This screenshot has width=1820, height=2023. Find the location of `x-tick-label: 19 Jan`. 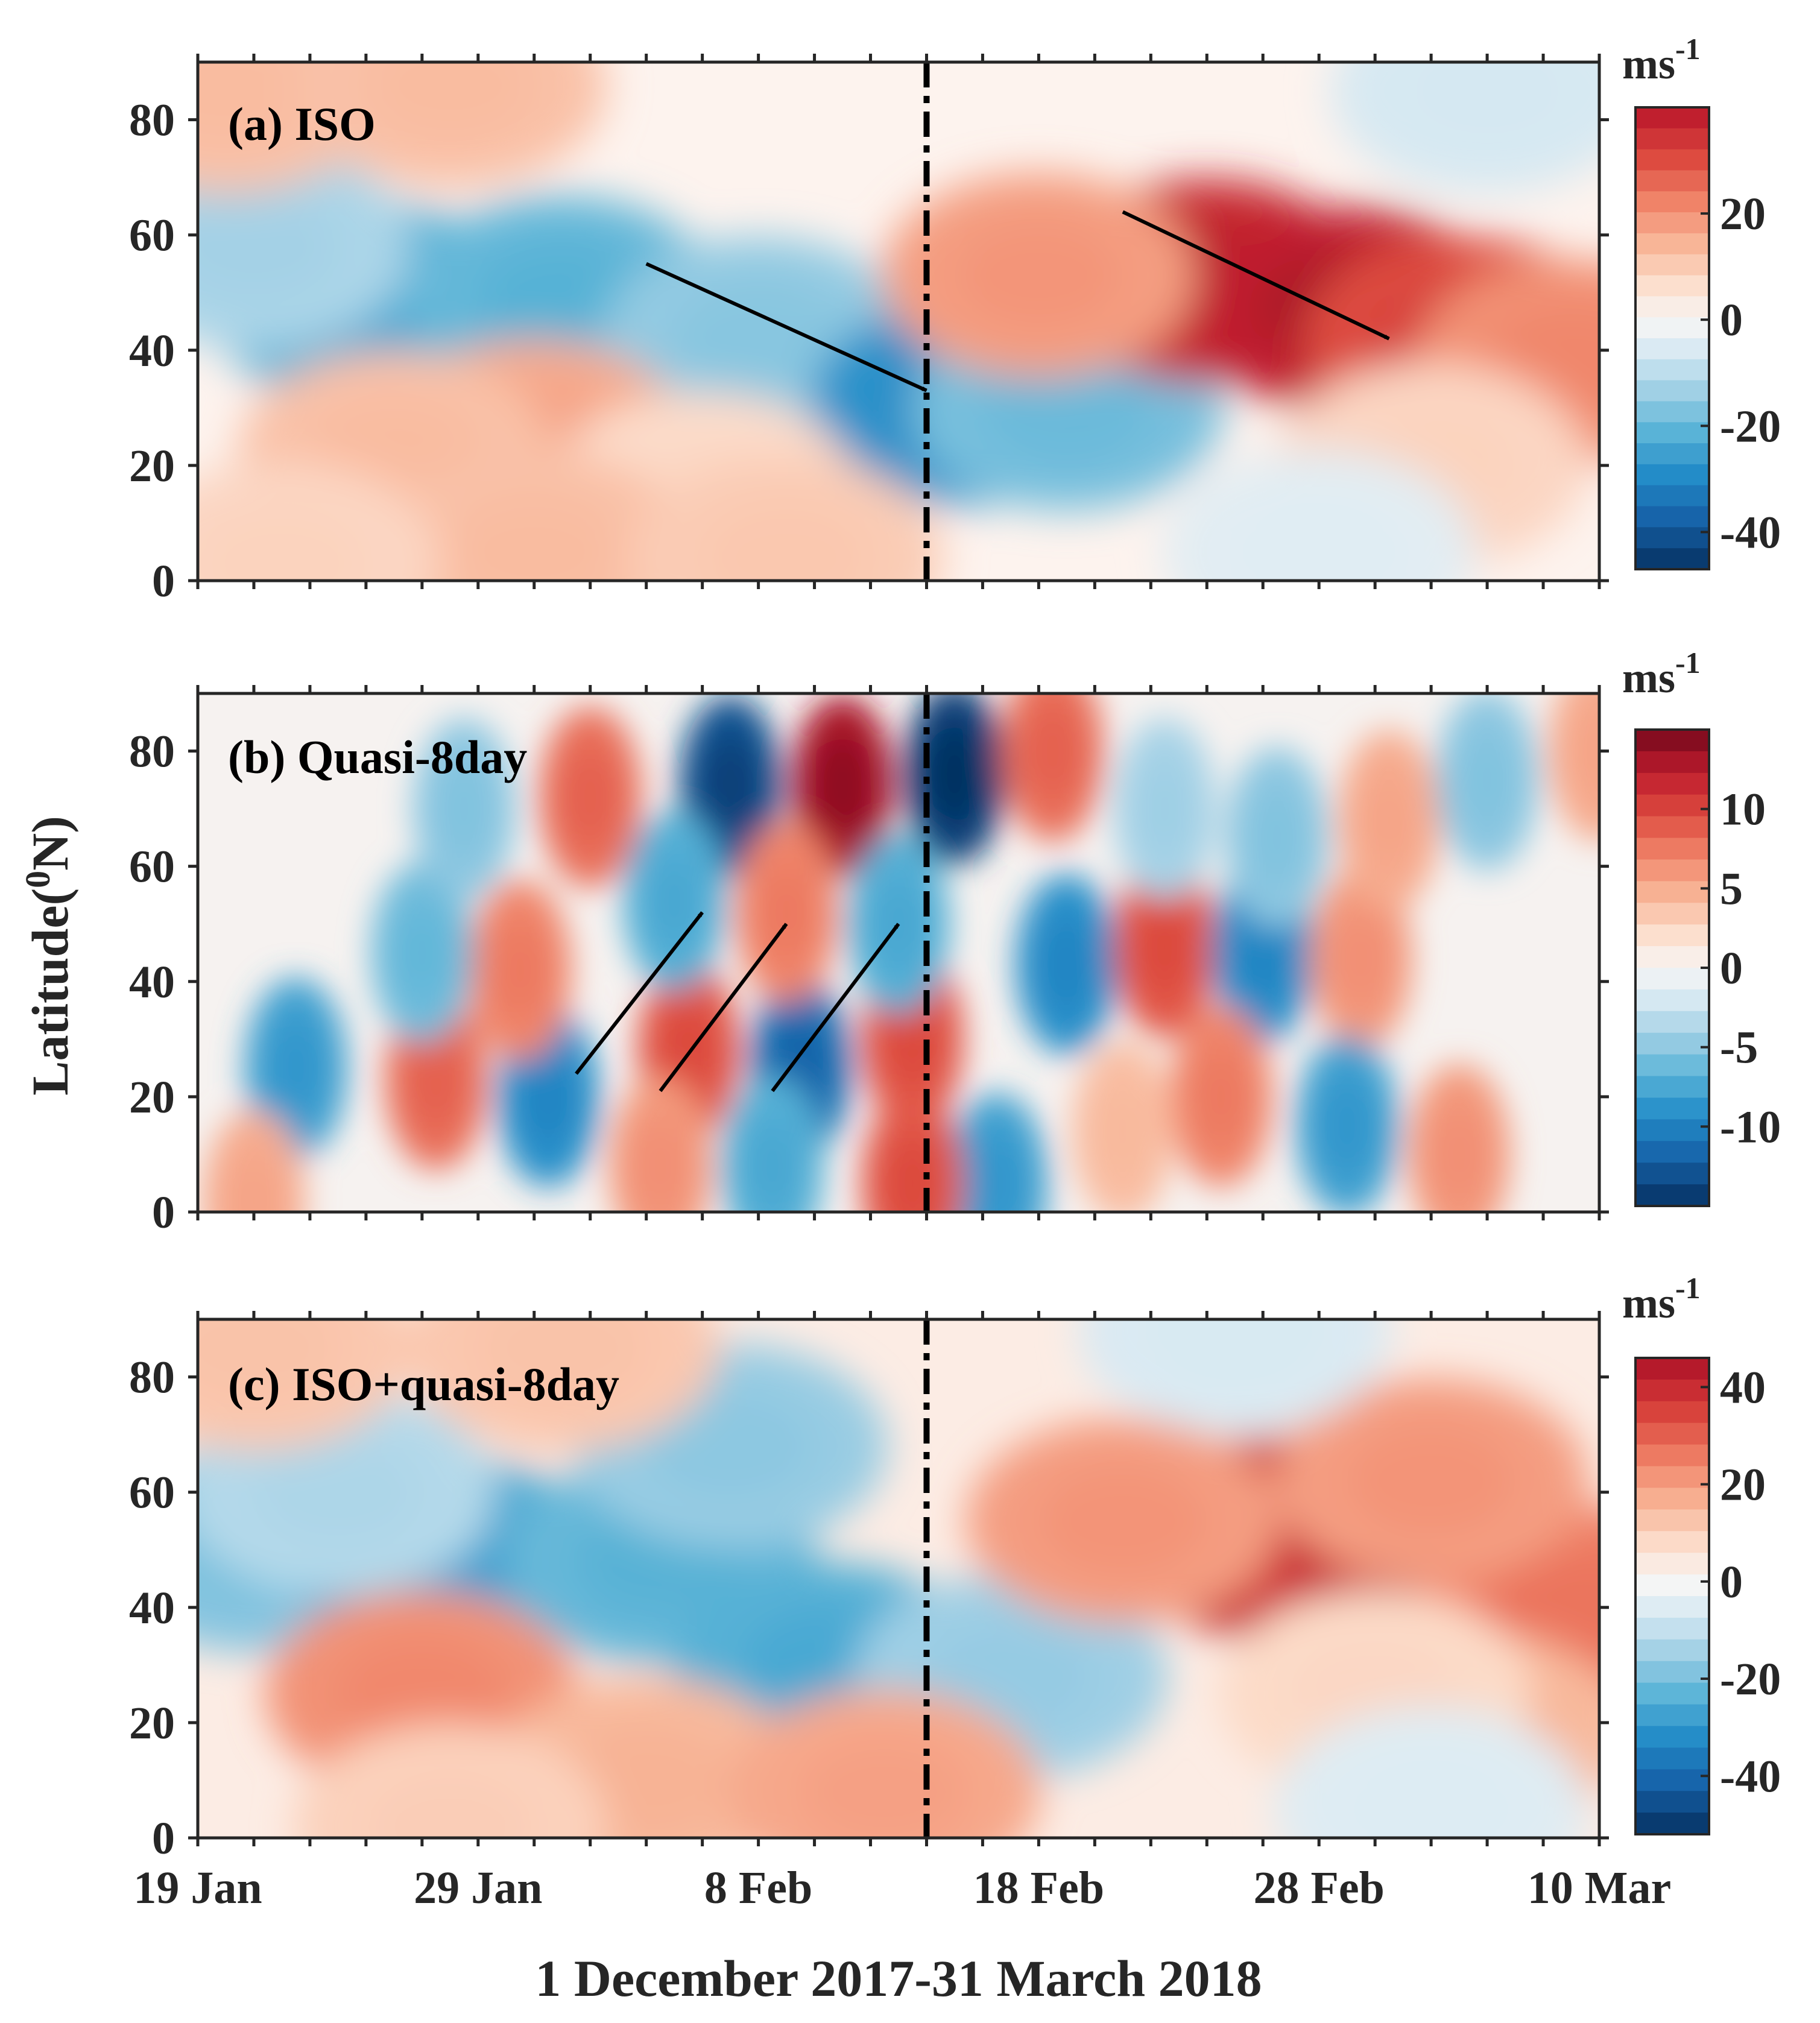

x-tick-label: 19 Jan is located at coordinates (198, 1888).